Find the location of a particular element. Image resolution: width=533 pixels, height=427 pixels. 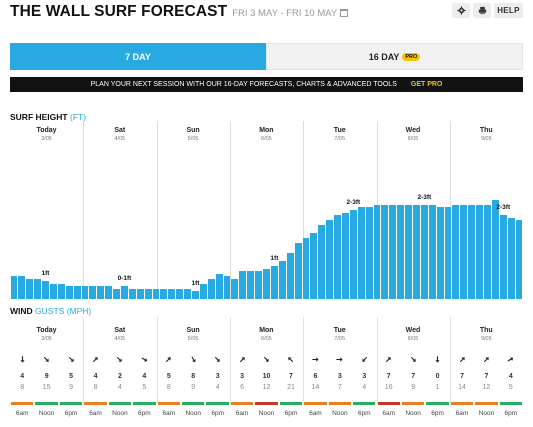

wind-gust: 12 is located at coordinates (486, 387).